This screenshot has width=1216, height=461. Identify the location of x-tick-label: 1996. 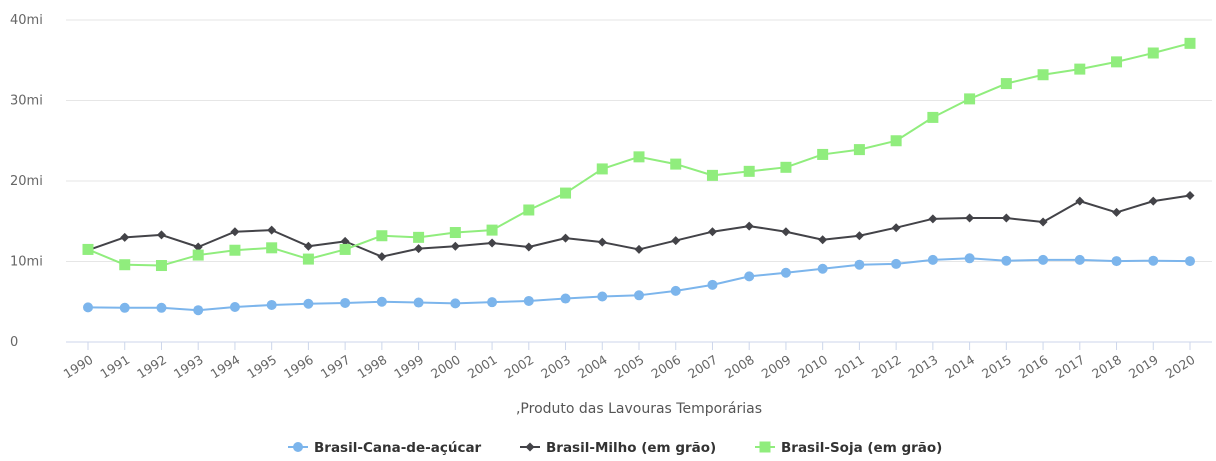
(298, 367).